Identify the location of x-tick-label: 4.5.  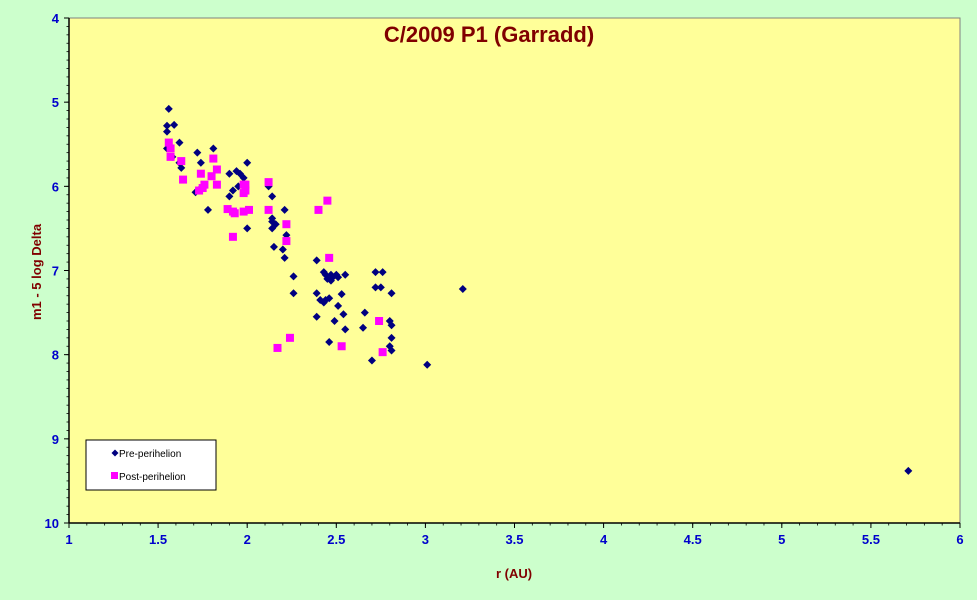
(693, 539).